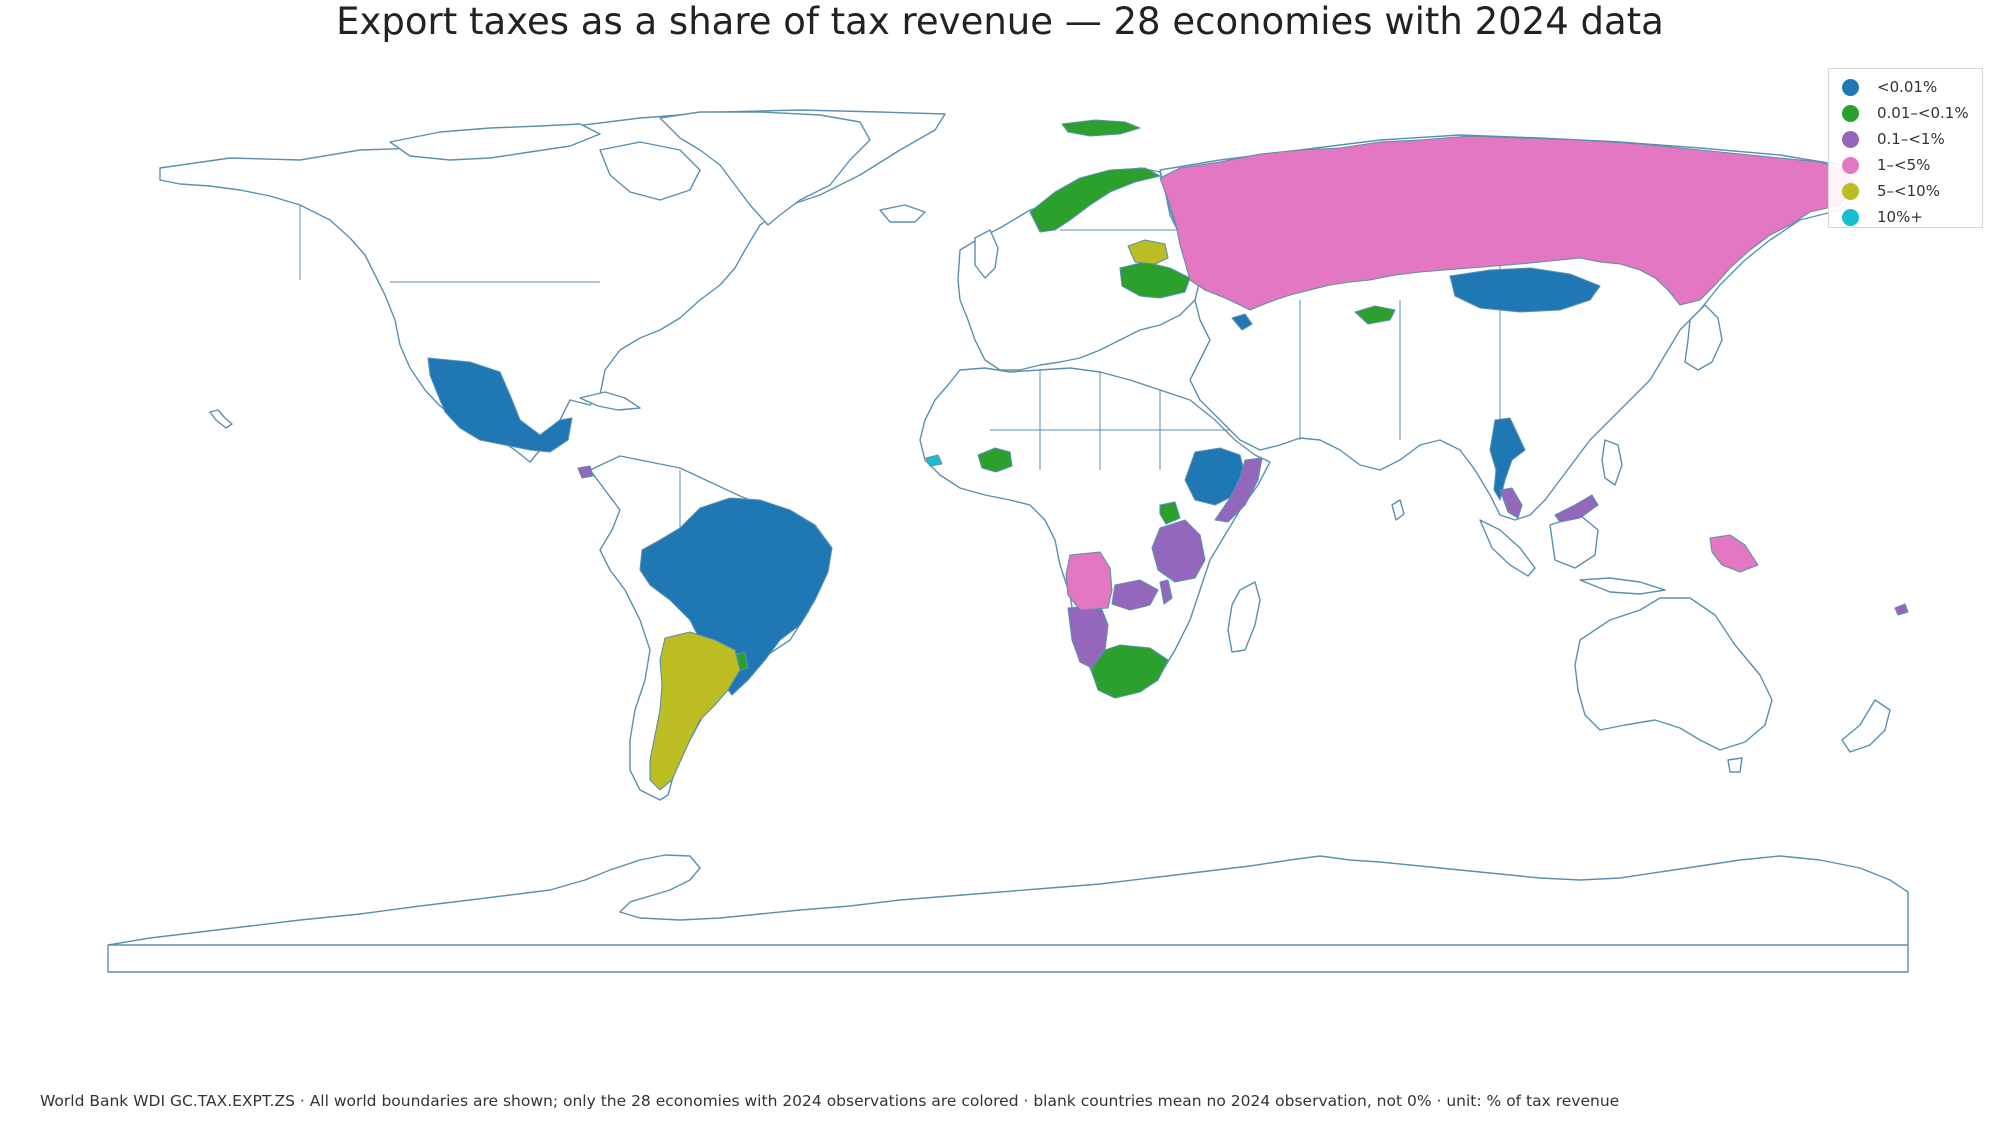 The height and width of the screenshot is (1125, 2000). Describe the element at coordinates (1673, 674) in the screenshot. I see `australia-outline` at that location.